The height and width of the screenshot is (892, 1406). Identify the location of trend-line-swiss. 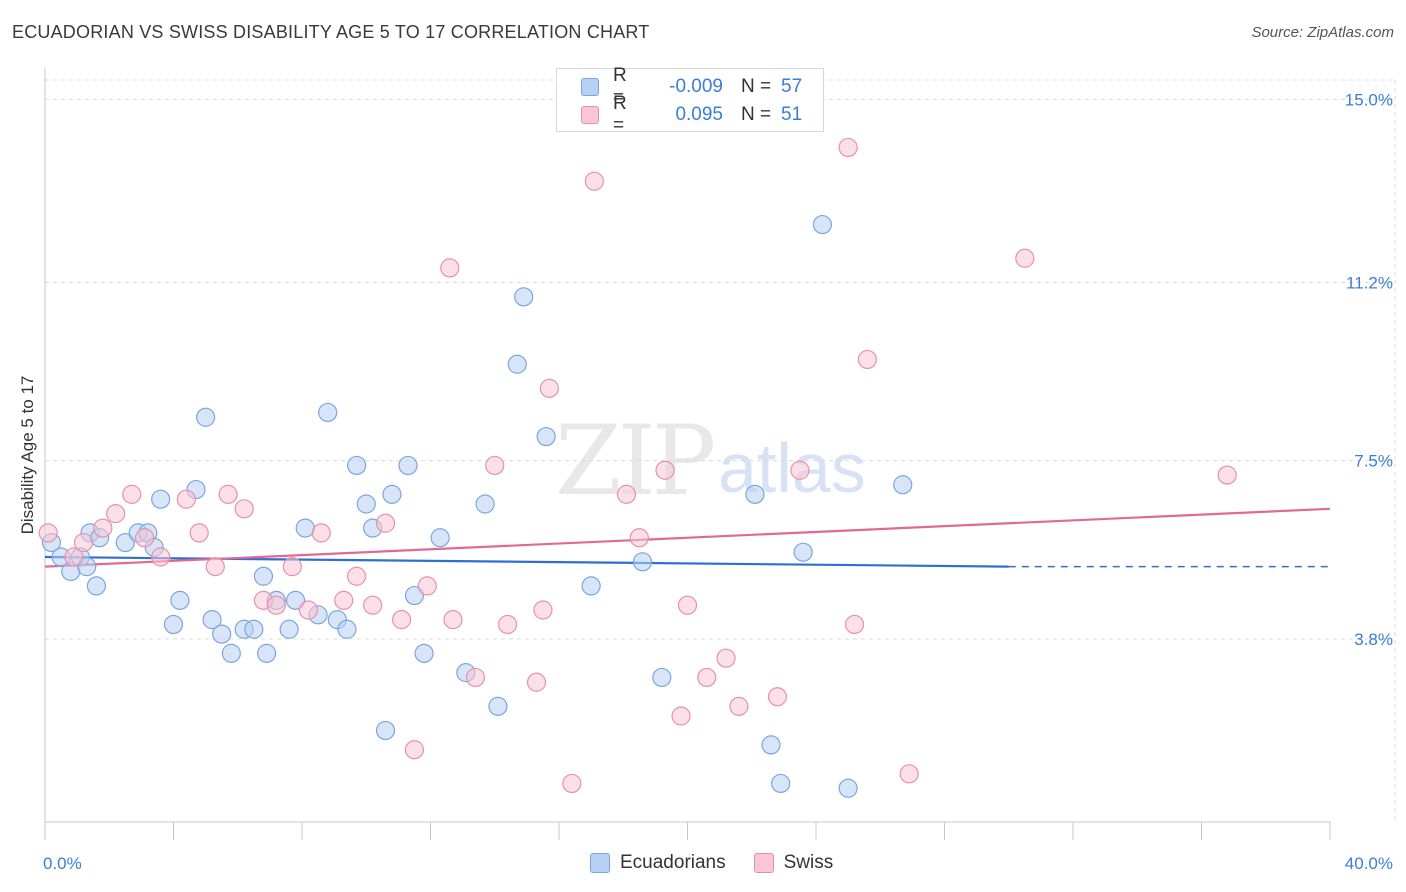
(687, 537).